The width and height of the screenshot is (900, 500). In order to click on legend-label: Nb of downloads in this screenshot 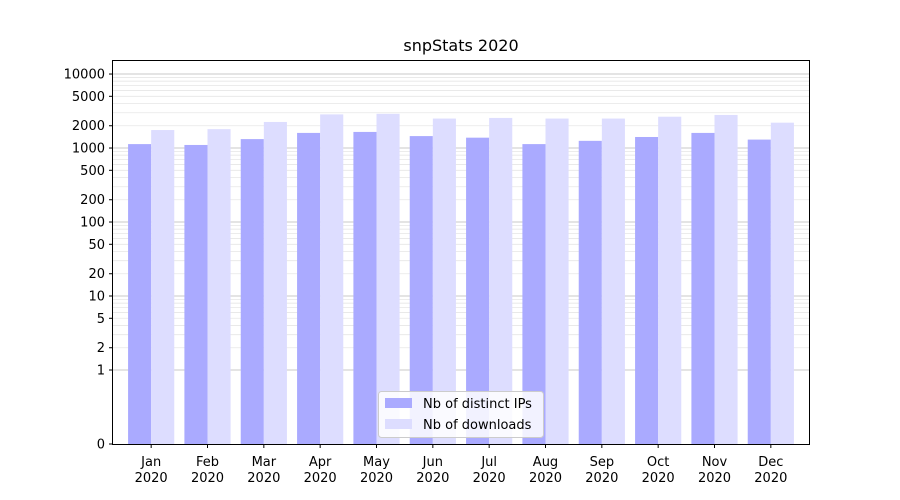, I will do `click(477, 425)`.